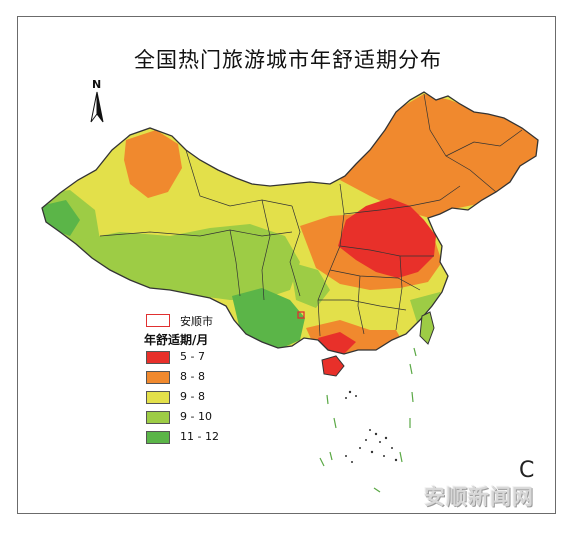  I want to click on anshun-city-marker, so click(301, 315).